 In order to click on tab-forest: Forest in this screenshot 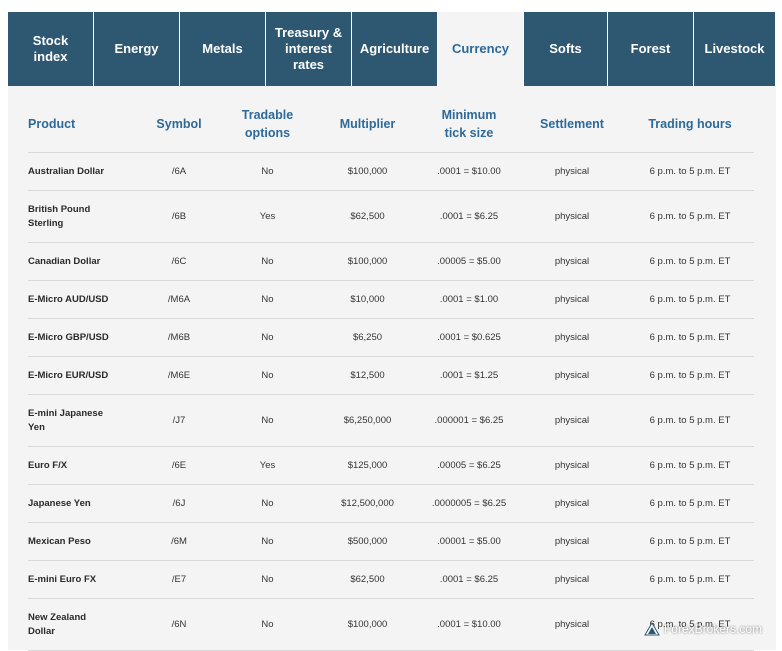, I will do `click(651, 49)`.